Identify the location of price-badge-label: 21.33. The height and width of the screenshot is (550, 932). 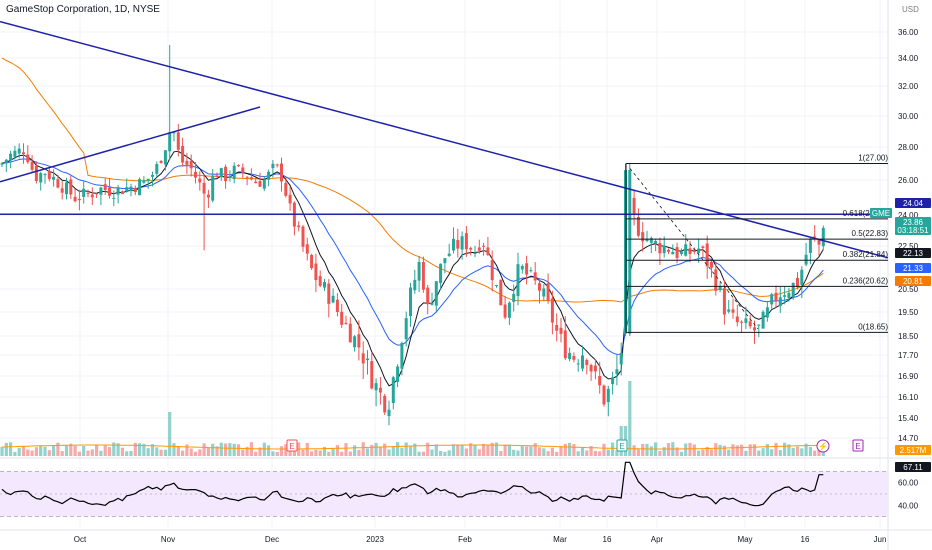
(913, 268).